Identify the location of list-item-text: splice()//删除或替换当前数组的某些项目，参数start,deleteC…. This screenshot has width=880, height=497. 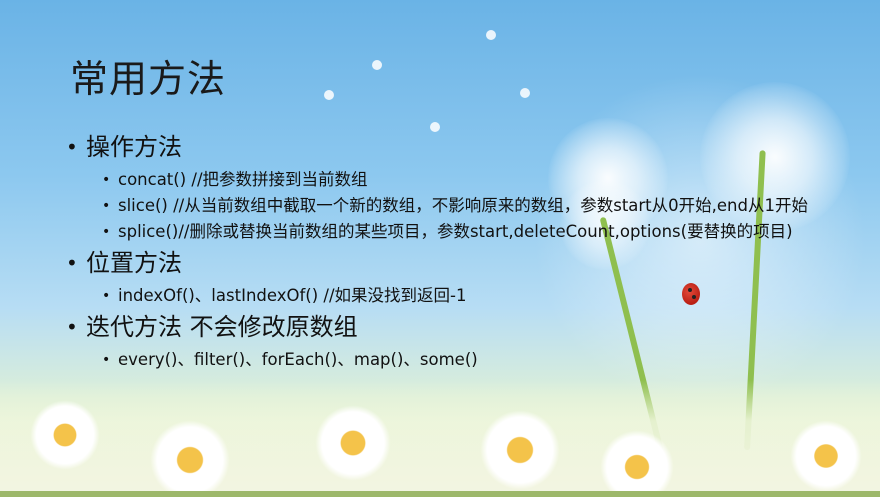
(455, 231).